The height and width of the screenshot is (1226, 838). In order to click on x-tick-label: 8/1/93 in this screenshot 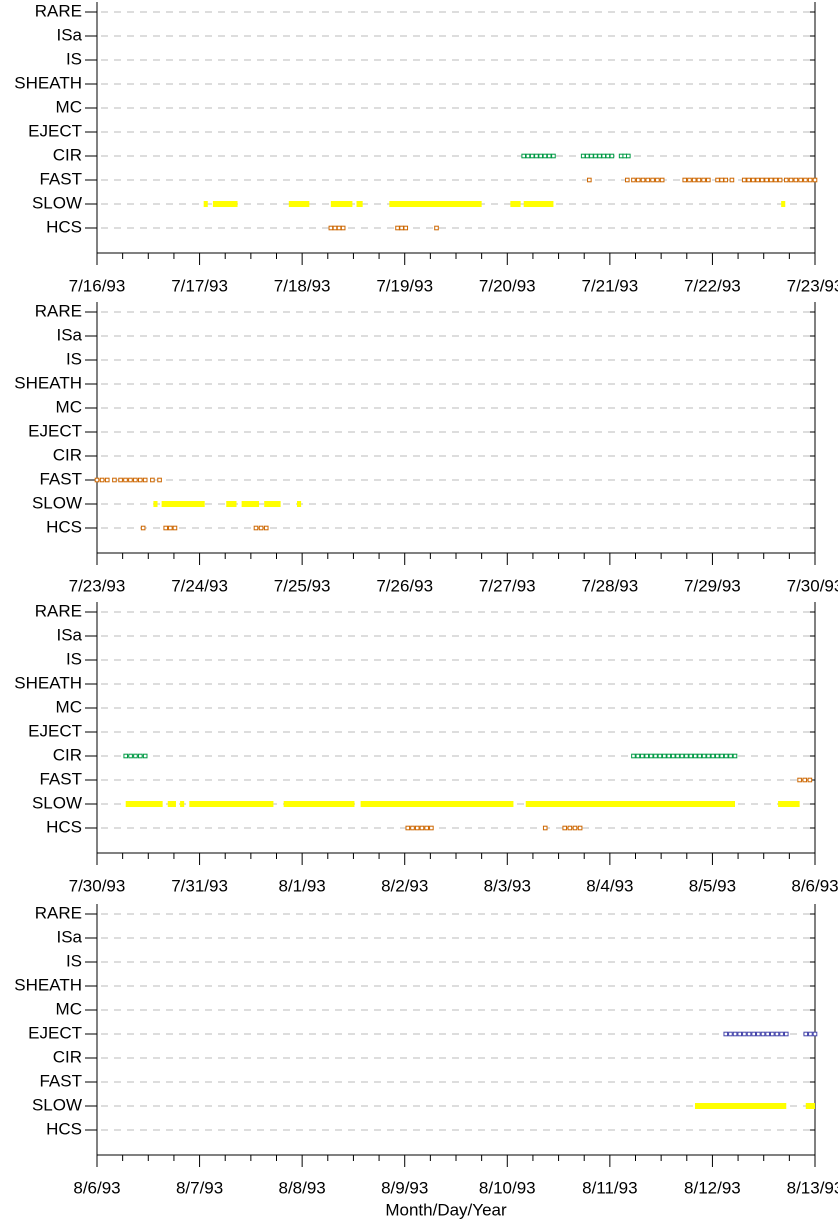, I will do `click(302, 885)`.